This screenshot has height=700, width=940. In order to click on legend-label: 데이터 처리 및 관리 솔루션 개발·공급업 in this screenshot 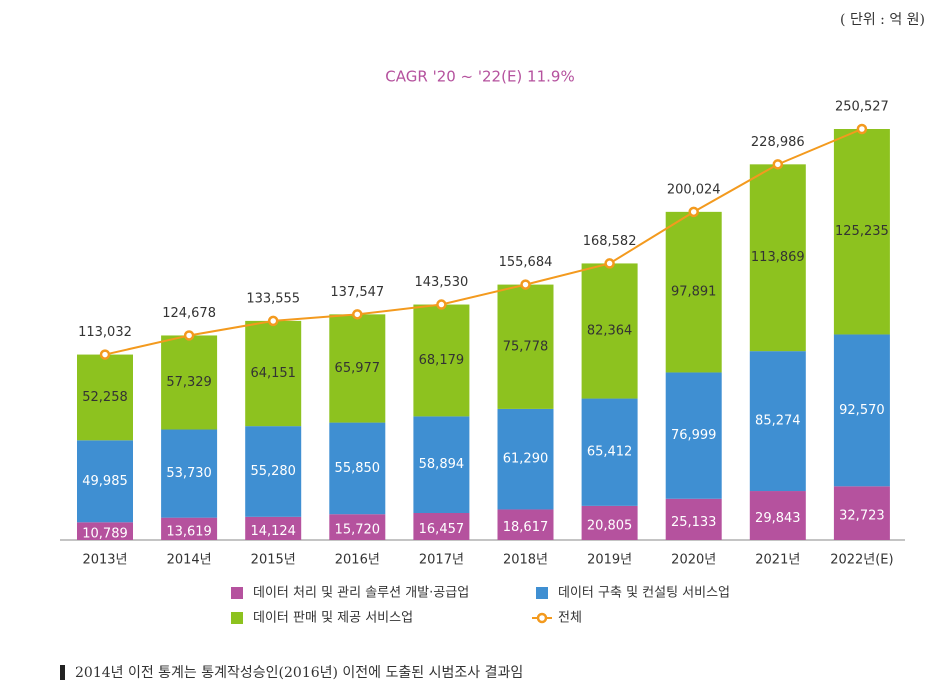, I will do `click(361, 593)`.